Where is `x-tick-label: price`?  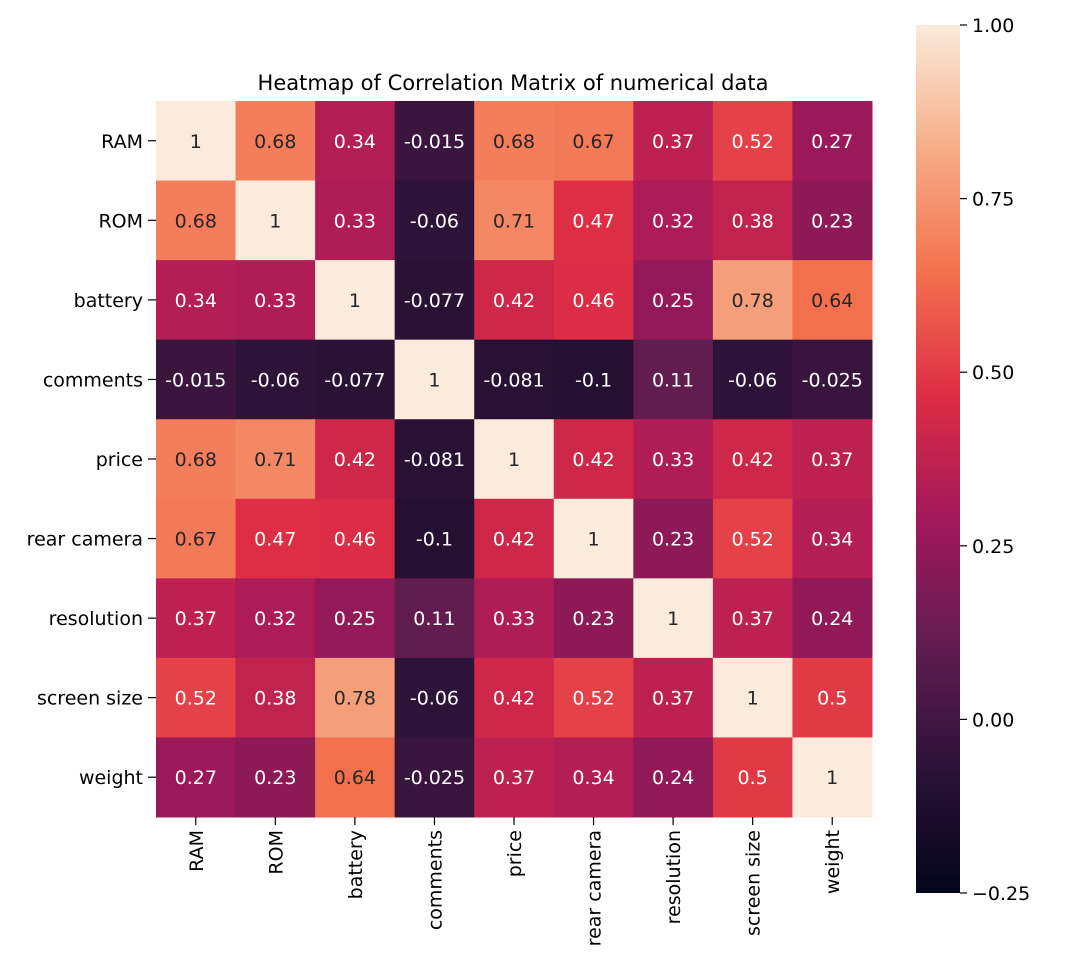 x-tick-label: price is located at coordinates (515, 853).